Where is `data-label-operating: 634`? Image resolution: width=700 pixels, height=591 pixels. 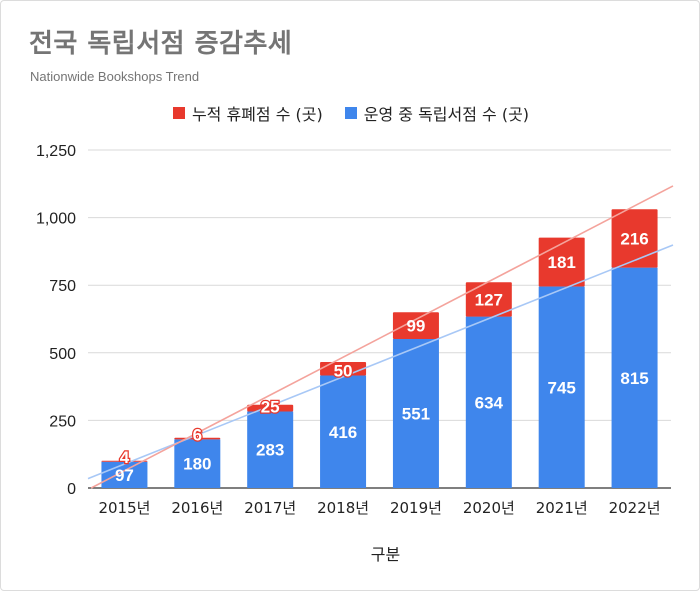
data-label-operating: 634 is located at coordinates (489, 402).